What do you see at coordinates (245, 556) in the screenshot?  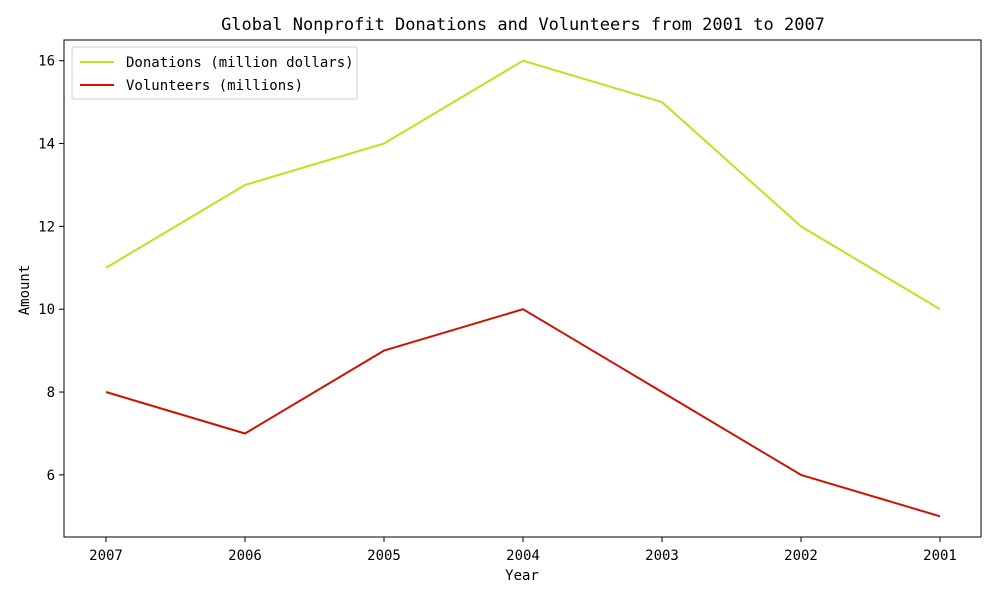 I see `x-tick-label: 2006` at bounding box center [245, 556].